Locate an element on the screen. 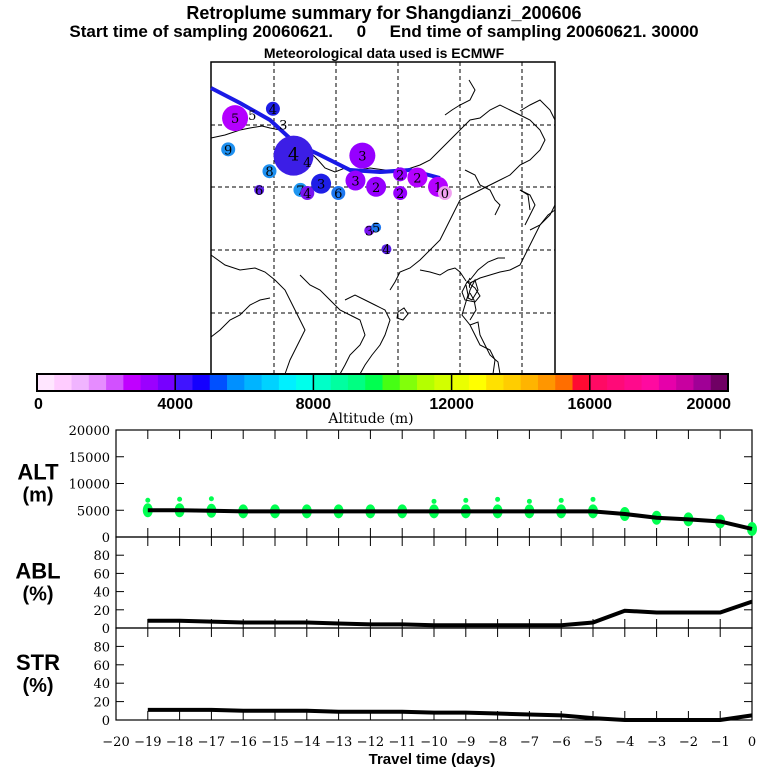 This screenshot has width=768, height=768. cluster-marker: 2 is located at coordinates (417, 177).